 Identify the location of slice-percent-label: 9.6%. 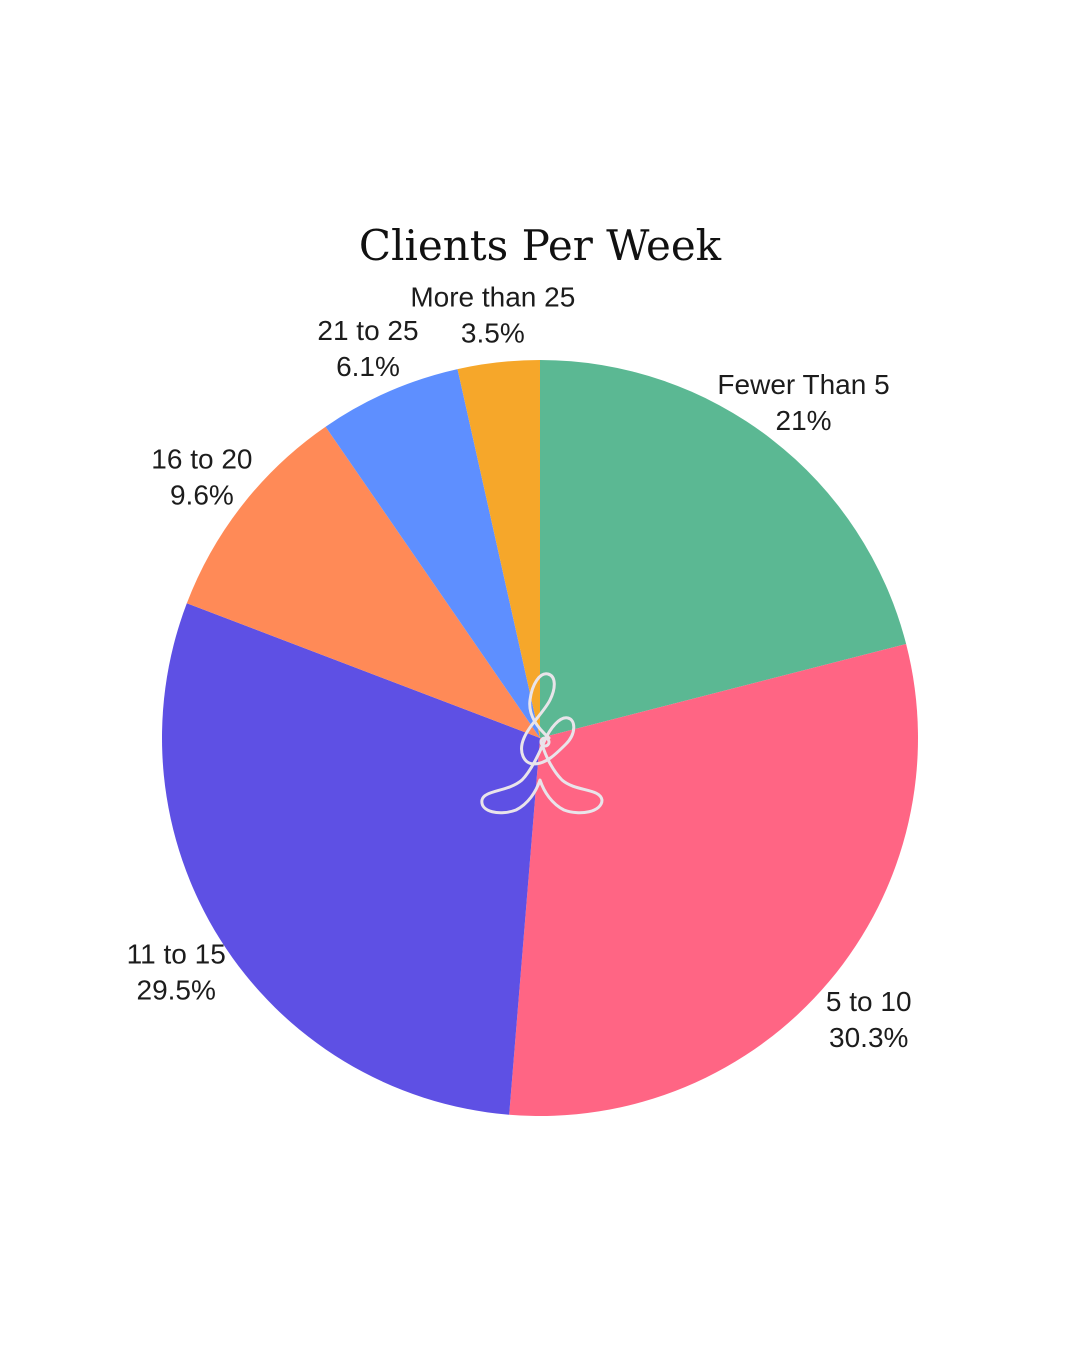
(202, 494).